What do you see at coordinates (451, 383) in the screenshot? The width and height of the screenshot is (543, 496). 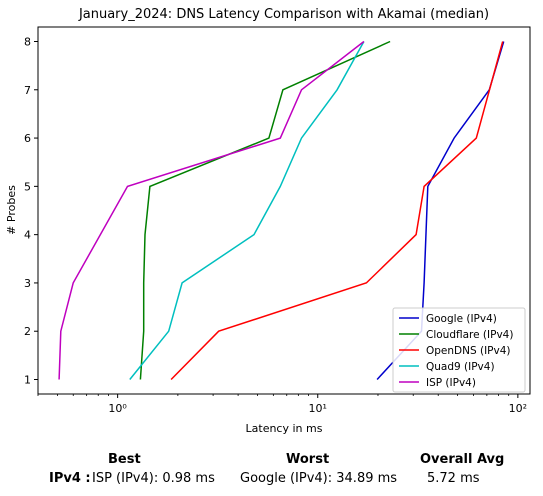 I see `legend-label-4: ISP (IPv4)` at bounding box center [451, 383].